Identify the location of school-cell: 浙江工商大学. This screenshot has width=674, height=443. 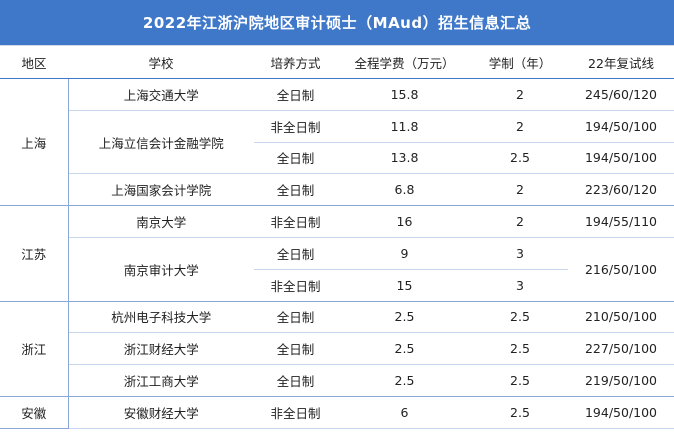
(161, 380).